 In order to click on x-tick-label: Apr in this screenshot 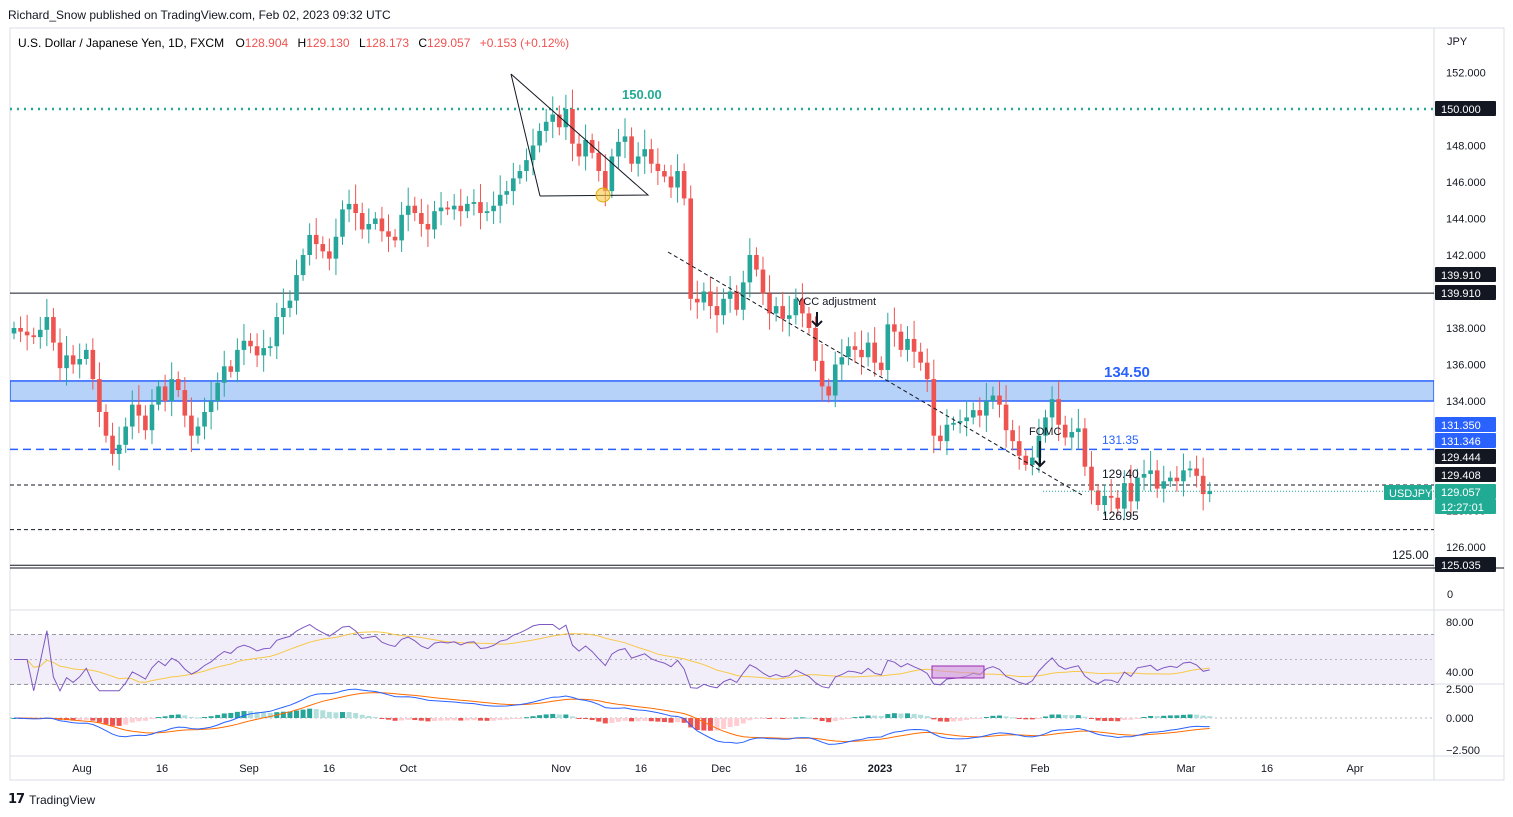, I will do `click(1354, 769)`.